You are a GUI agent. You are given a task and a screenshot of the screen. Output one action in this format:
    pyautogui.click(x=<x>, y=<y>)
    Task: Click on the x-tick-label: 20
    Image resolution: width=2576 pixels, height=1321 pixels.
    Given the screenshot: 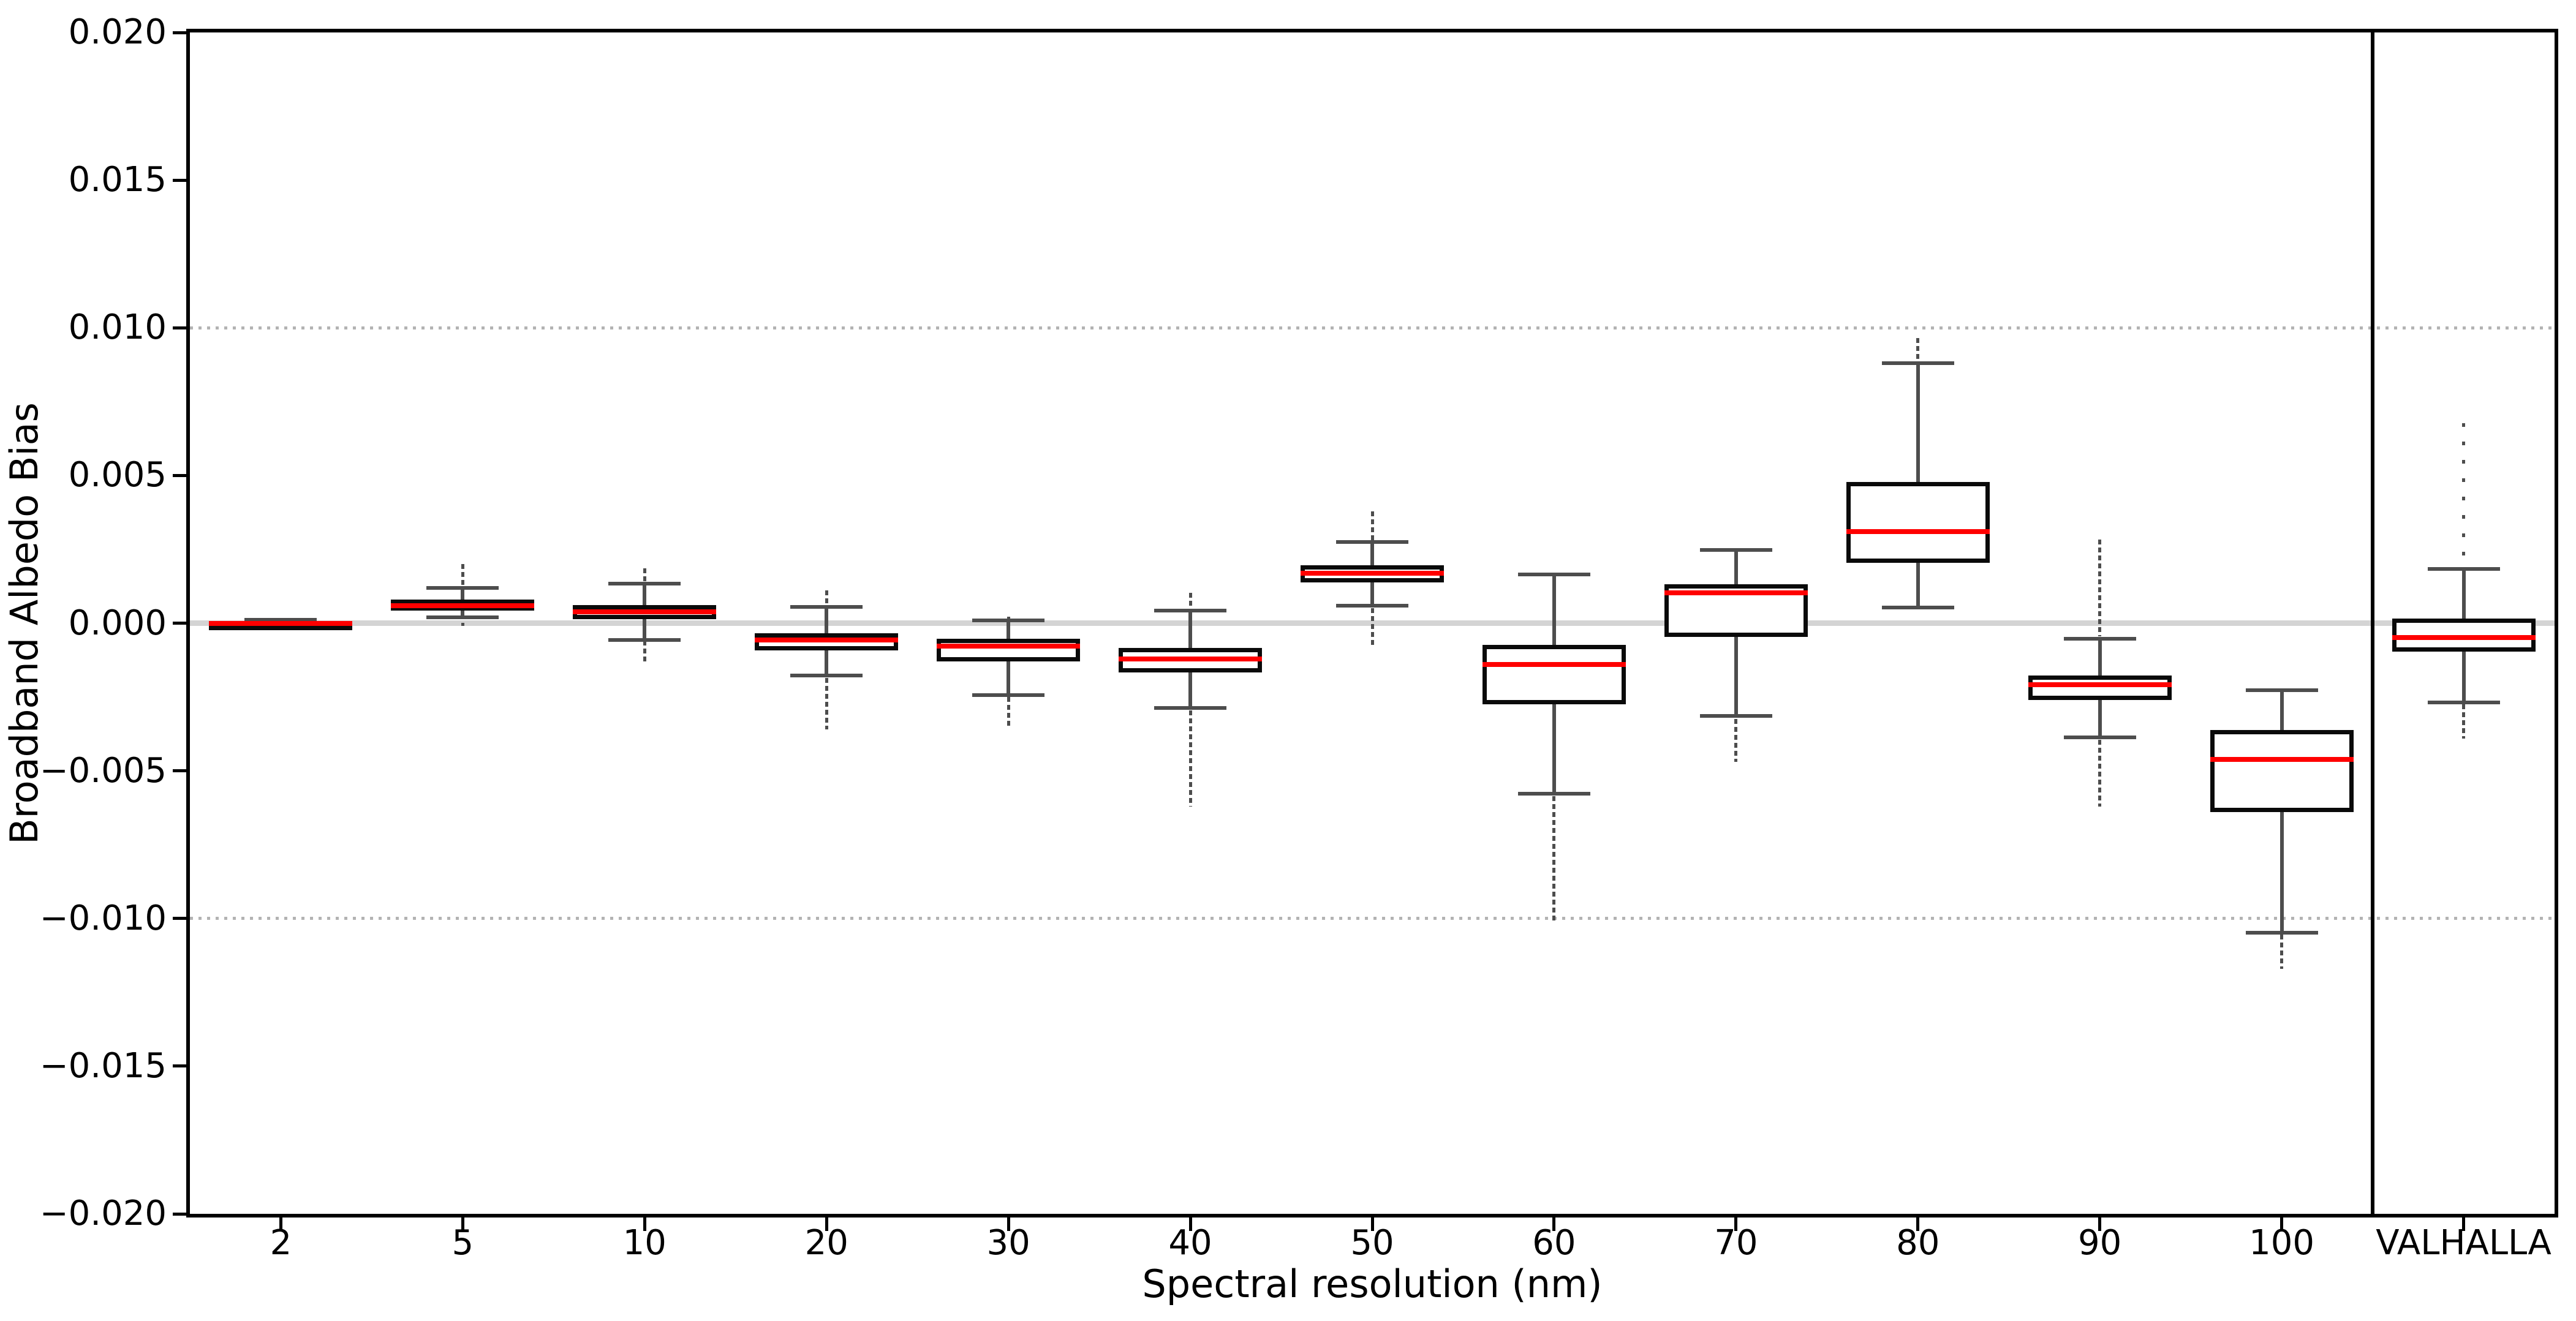 What is the action you would take?
    pyautogui.click(x=826, y=1243)
    